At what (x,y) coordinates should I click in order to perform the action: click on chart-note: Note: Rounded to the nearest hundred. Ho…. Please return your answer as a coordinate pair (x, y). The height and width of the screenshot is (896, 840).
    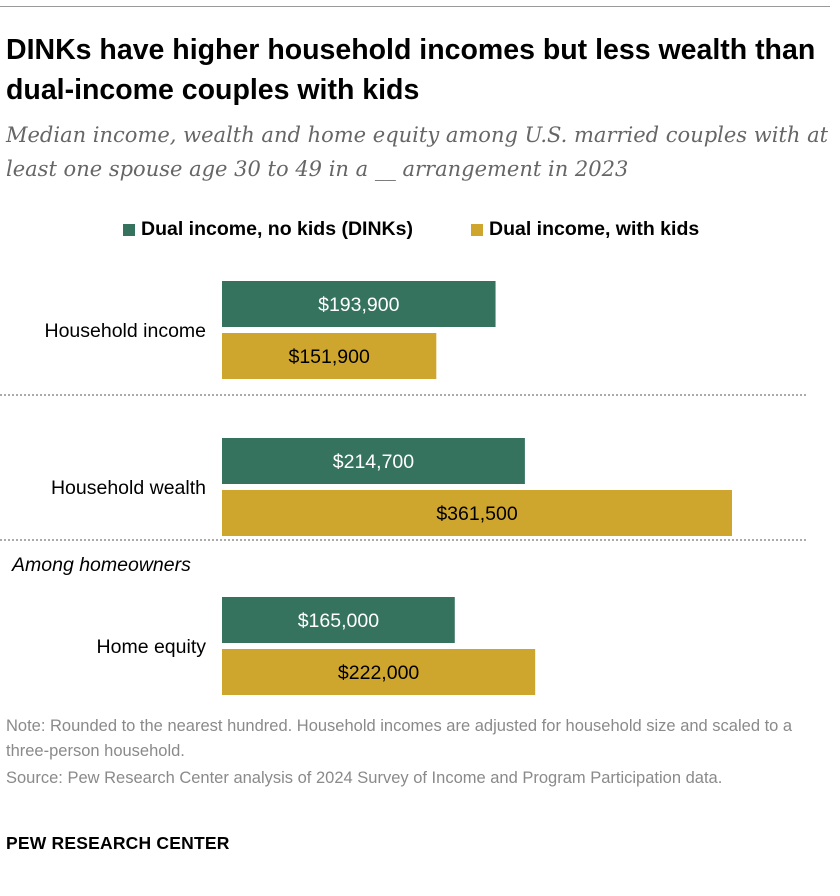
    Looking at the image, I should click on (399, 738).